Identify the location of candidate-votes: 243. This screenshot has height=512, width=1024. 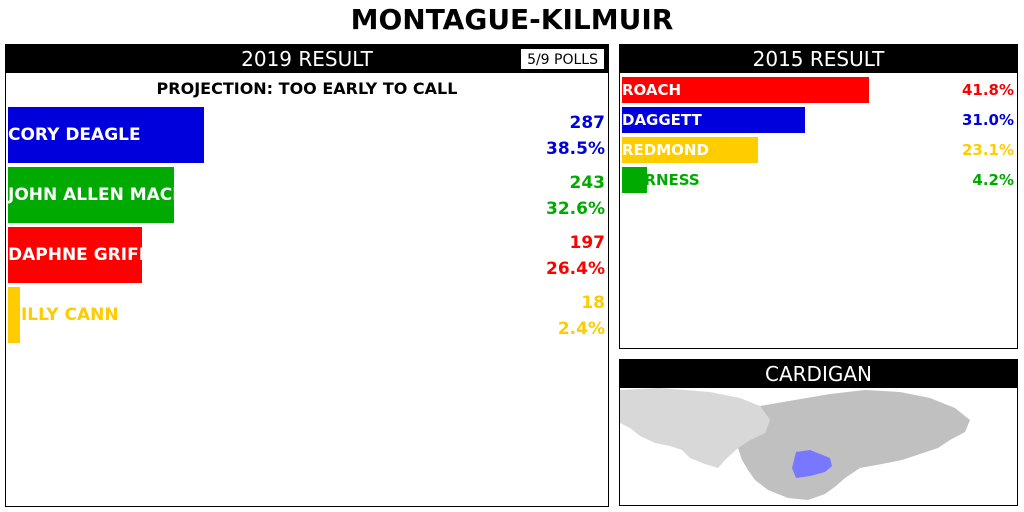
(587, 183).